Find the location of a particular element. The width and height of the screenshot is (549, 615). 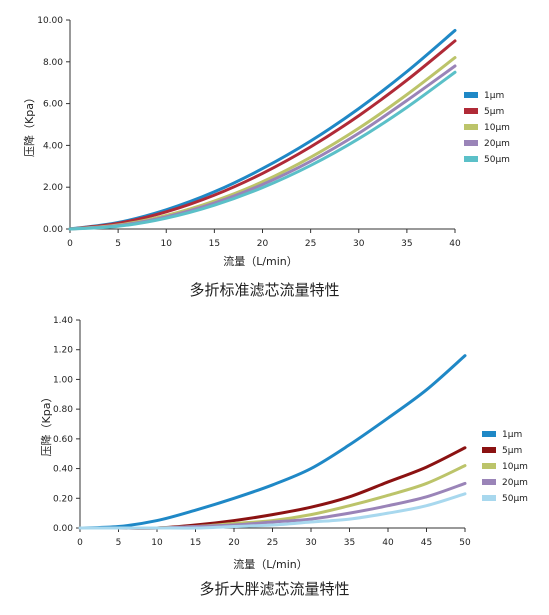

y-tick-label: 8.00 is located at coordinates (53, 63).